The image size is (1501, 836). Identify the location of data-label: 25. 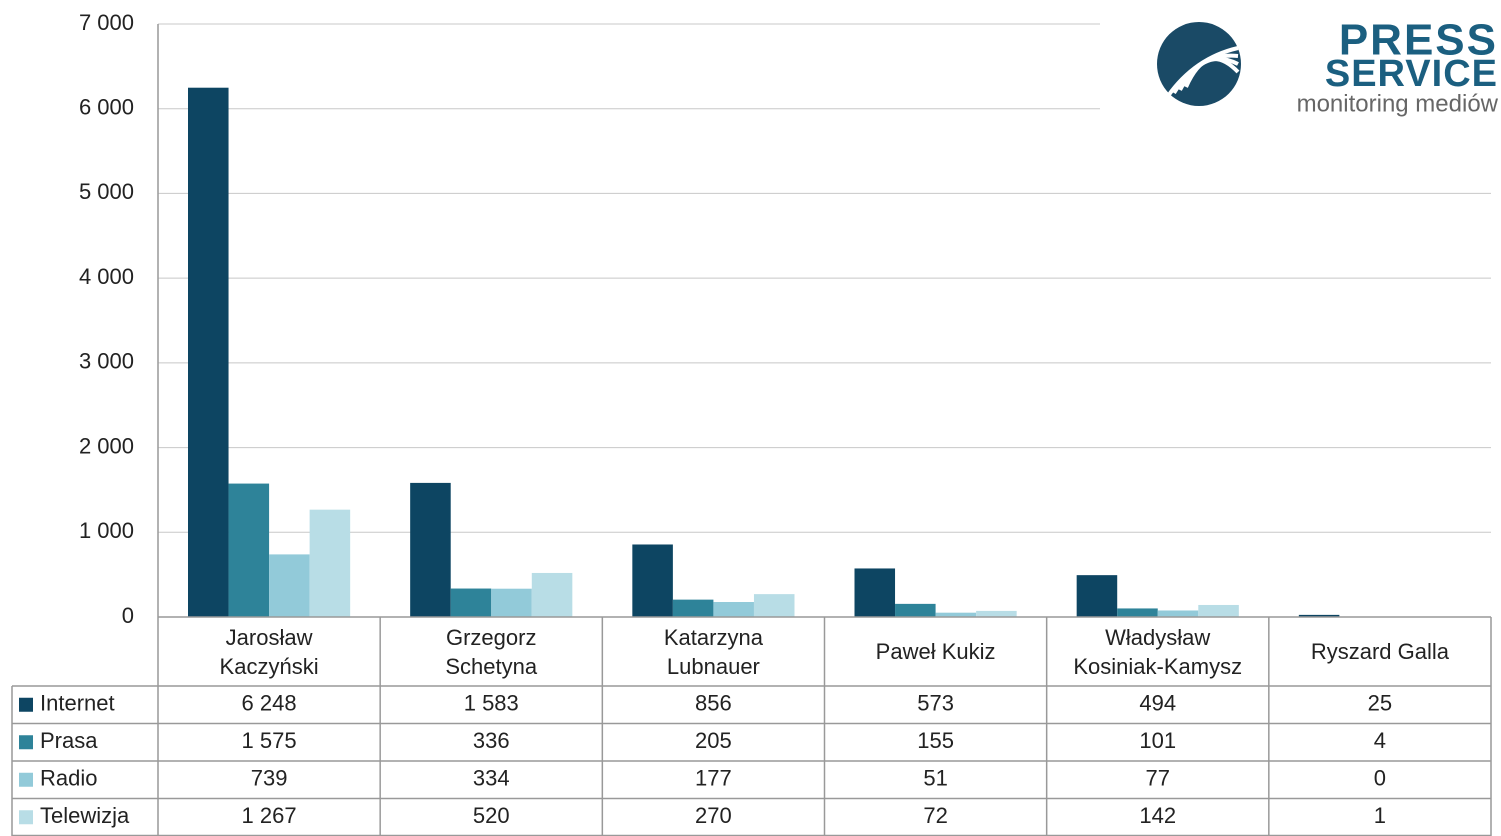
(1380, 703).